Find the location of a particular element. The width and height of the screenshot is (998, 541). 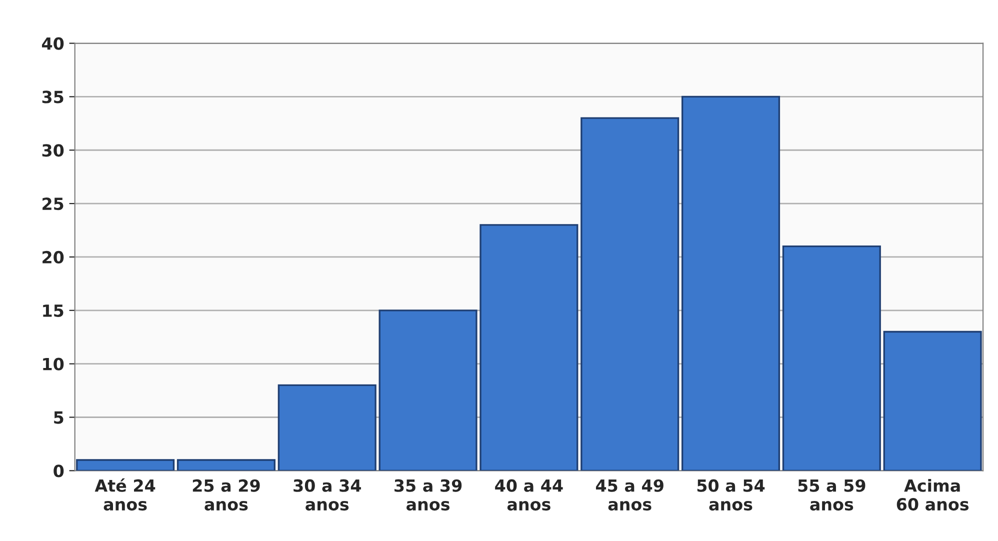

x-tick-label: Acima 60 anos is located at coordinates (932, 495).